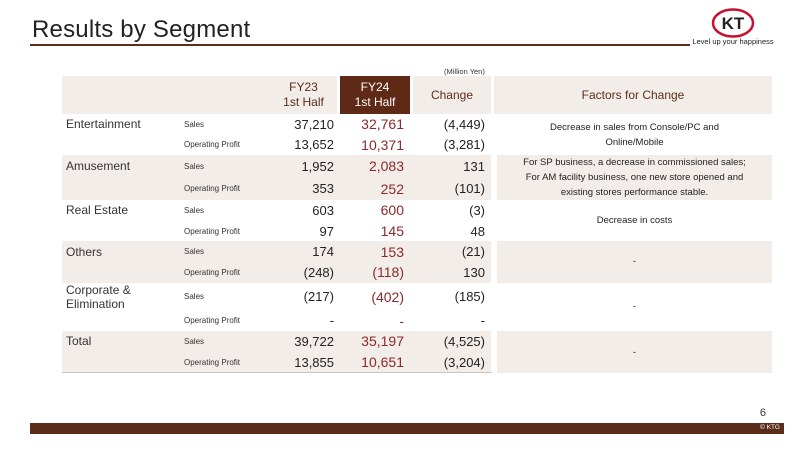 The width and height of the screenshot is (800, 449). What do you see at coordinates (98, 296) in the screenshot?
I see `segment-name: Corporate & Elimination` at bounding box center [98, 296].